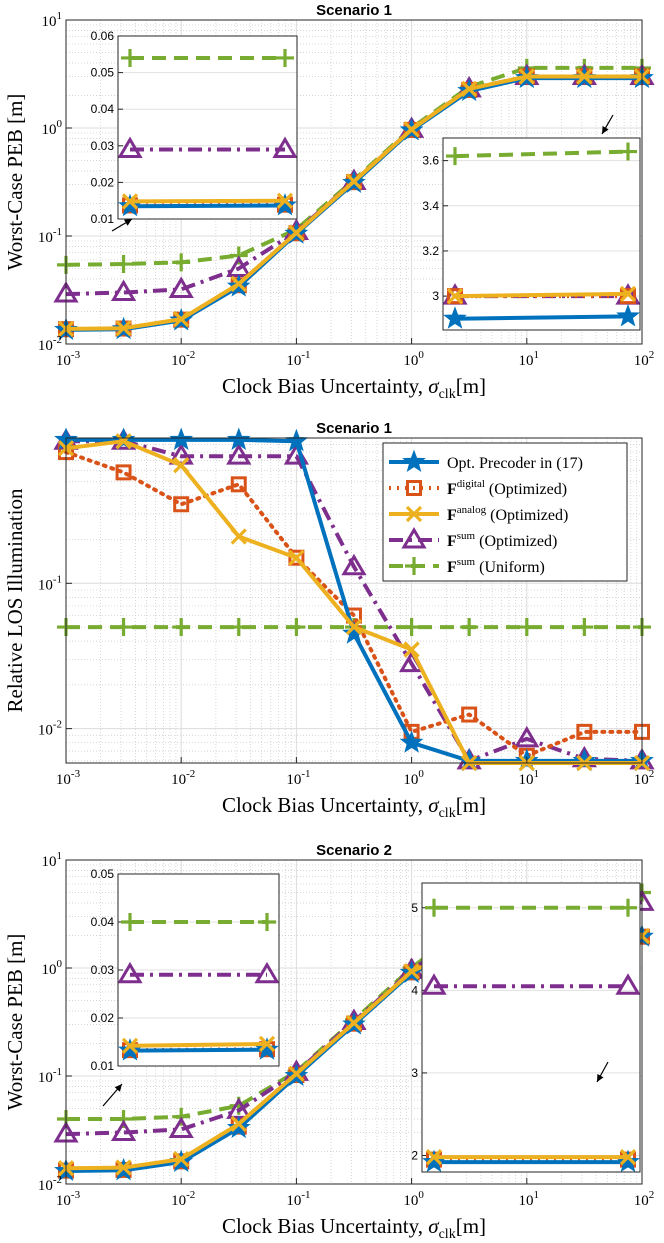 Image resolution: width=664 pixels, height=1243 pixels. Describe the element at coordinates (435, 296) in the screenshot. I see `inset-y-tick-label: 3` at that location.